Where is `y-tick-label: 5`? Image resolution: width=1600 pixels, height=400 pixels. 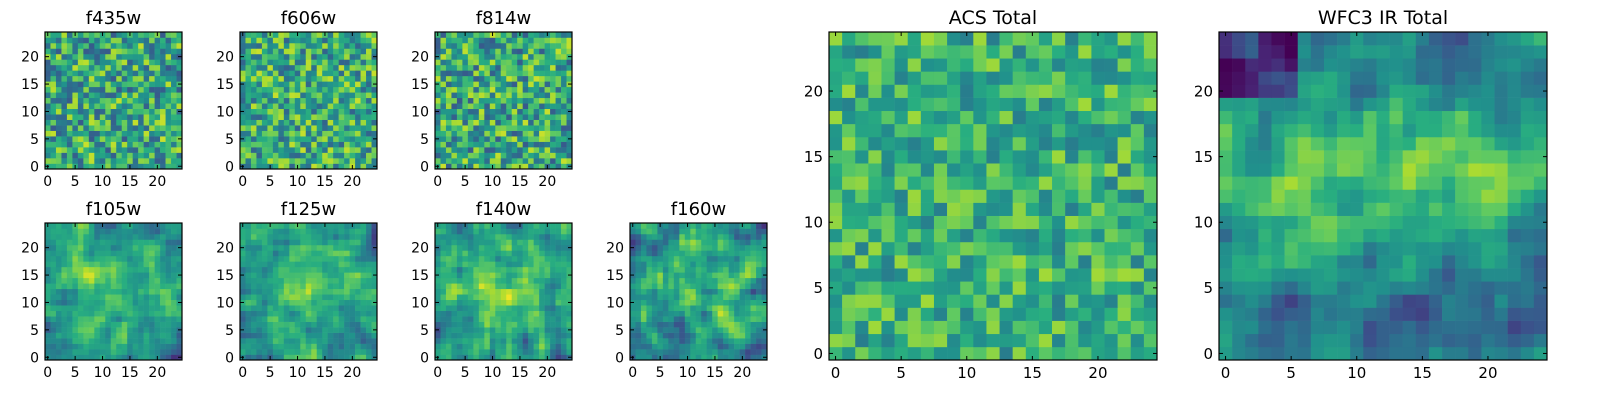 y-tick-label: 5 is located at coordinates (424, 331).